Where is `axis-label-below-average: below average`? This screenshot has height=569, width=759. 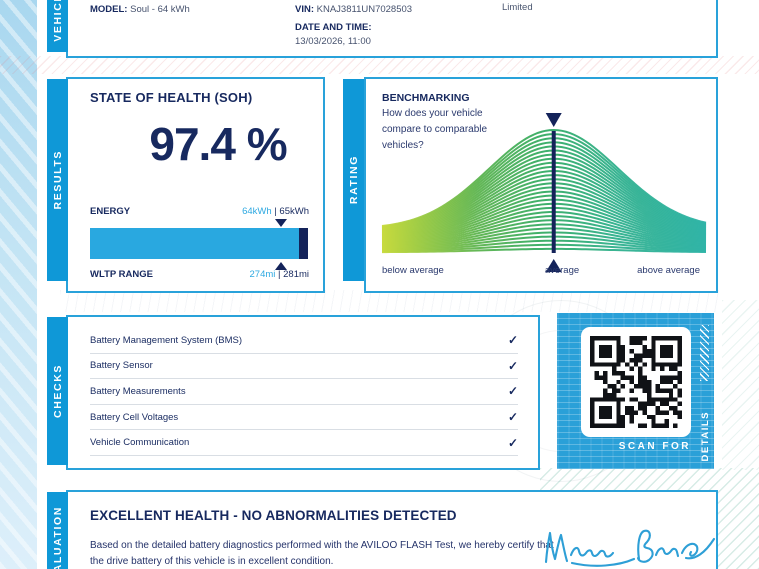
axis-label-below-average: below average is located at coordinates (413, 270).